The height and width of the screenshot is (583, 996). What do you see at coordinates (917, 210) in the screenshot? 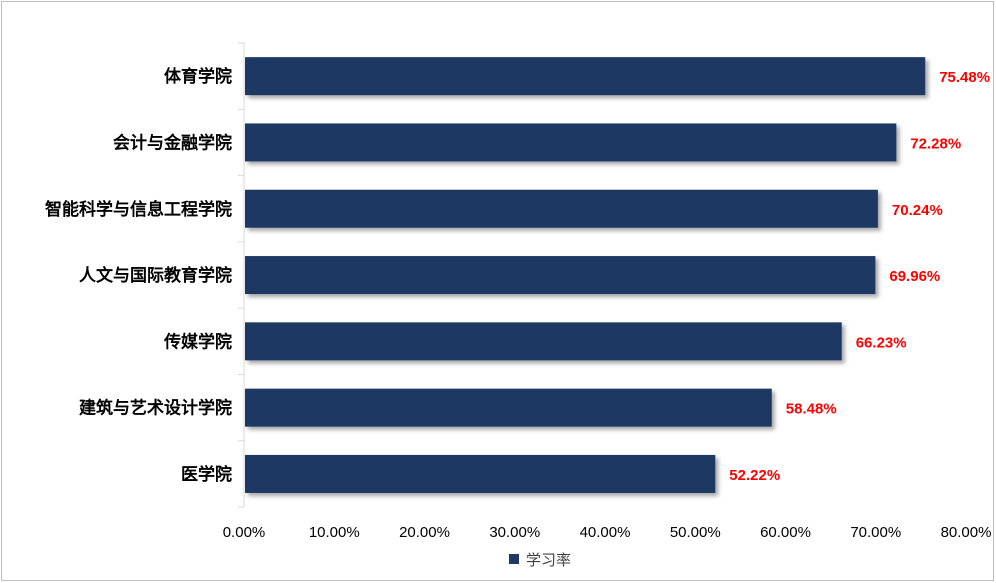
I see `data-label: 70.24%` at bounding box center [917, 210].